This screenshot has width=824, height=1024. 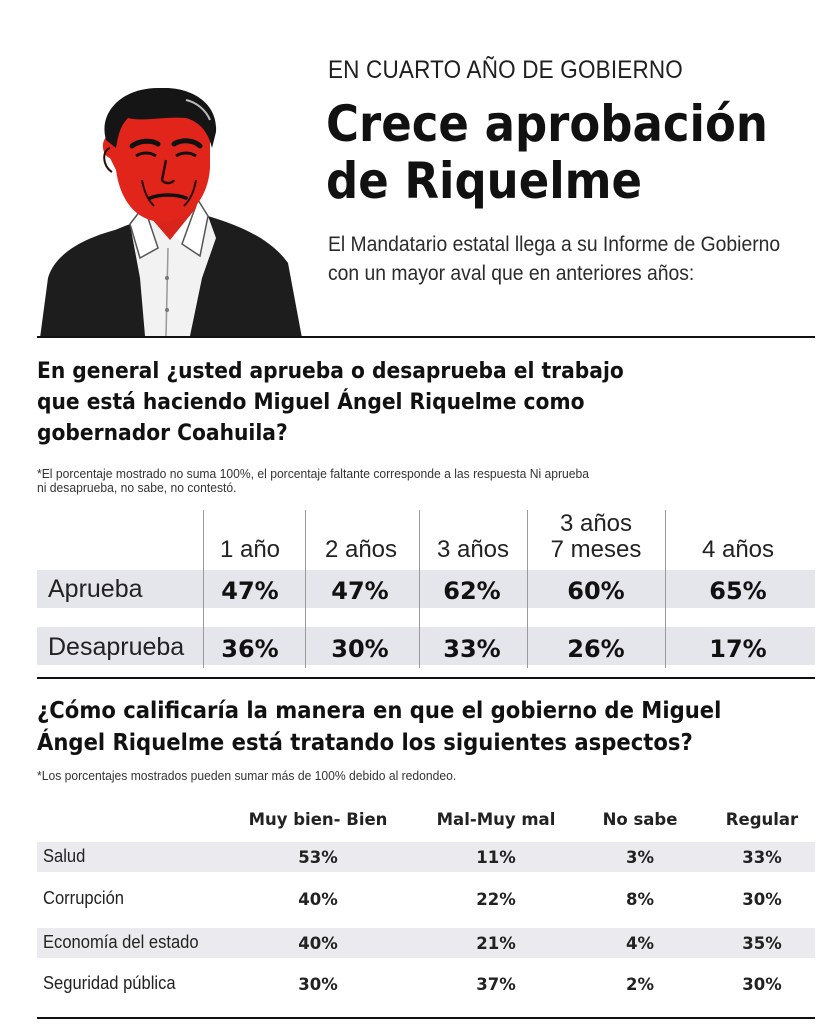 What do you see at coordinates (109, 983) in the screenshot?
I see `row-label-seguridad-publica: Seguridad pública` at bounding box center [109, 983].